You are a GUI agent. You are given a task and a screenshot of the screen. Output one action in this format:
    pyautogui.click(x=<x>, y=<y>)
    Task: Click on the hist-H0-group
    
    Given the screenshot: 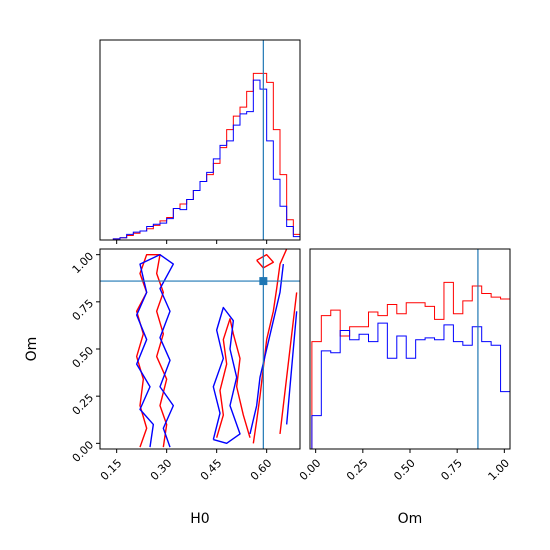 What is the action you would take?
    pyautogui.click(x=200, y=156)
    